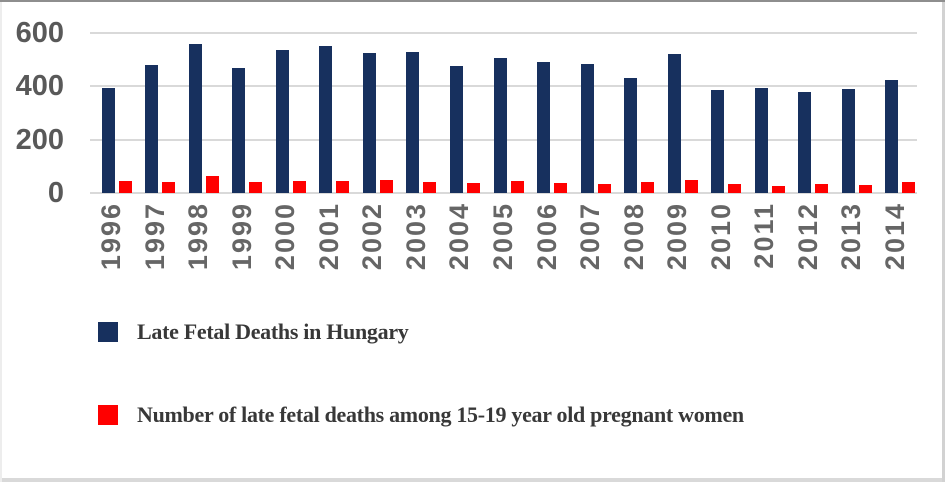 Image resolution: width=945 pixels, height=482 pixels. I want to click on bar-teen-late-fetal-deaths-1999, so click(256, 187).